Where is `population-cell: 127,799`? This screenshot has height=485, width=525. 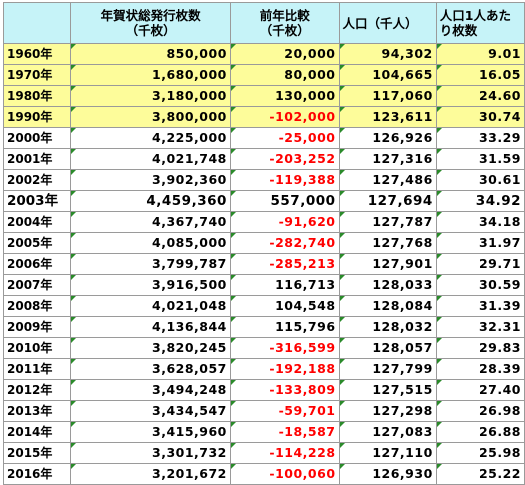 population-cell: 127,799 is located at coordinates (387, 369).